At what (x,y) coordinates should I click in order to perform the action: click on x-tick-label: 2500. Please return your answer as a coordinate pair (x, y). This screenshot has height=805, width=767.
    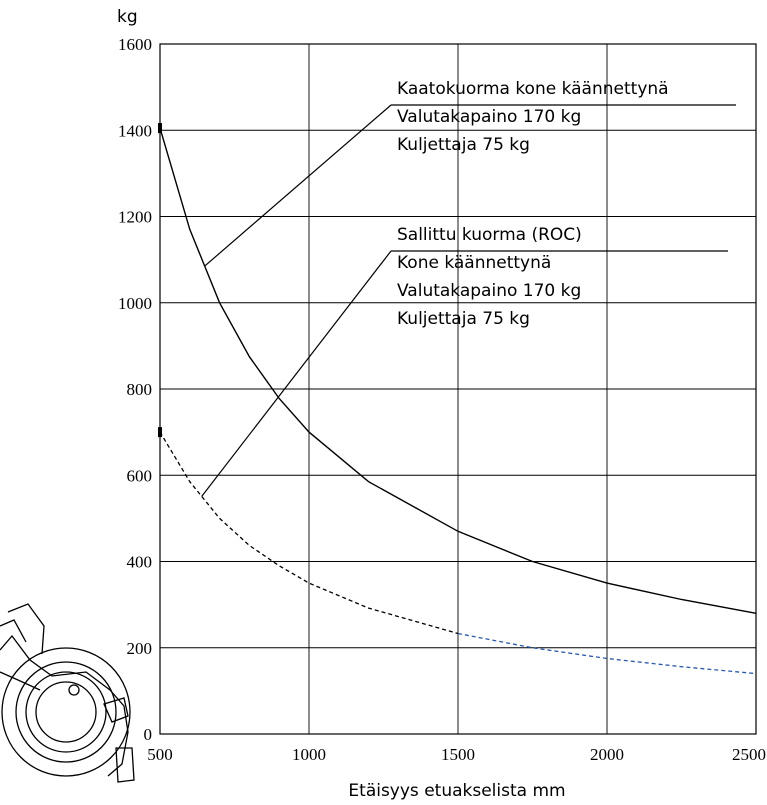
    Looking at the image, I should click on (749, 754).